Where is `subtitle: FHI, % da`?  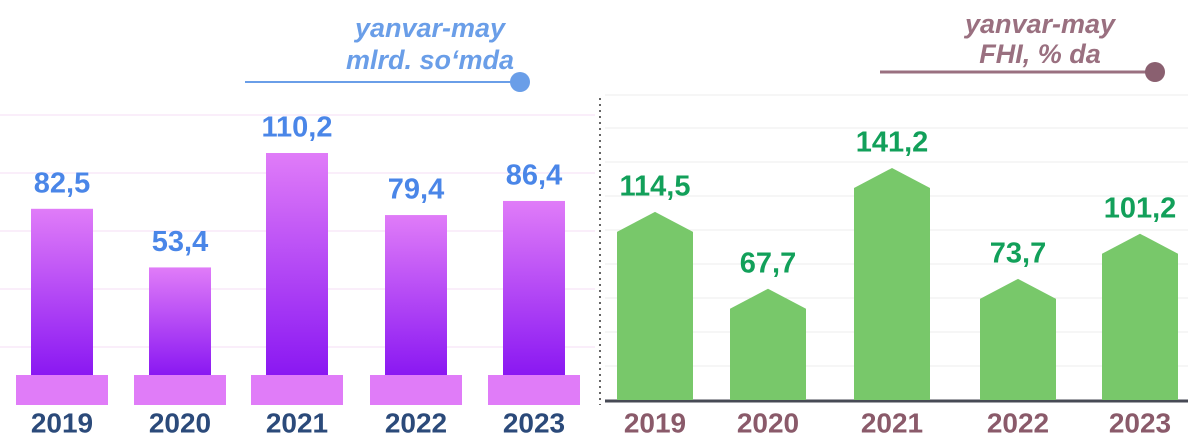
subtitle: FHI, % da is located at coordinates (1040, 54).